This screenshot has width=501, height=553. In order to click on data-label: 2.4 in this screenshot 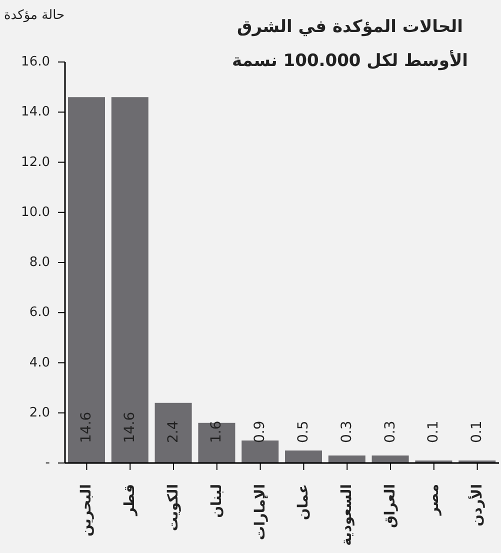, I will do `click(173, 431)`.